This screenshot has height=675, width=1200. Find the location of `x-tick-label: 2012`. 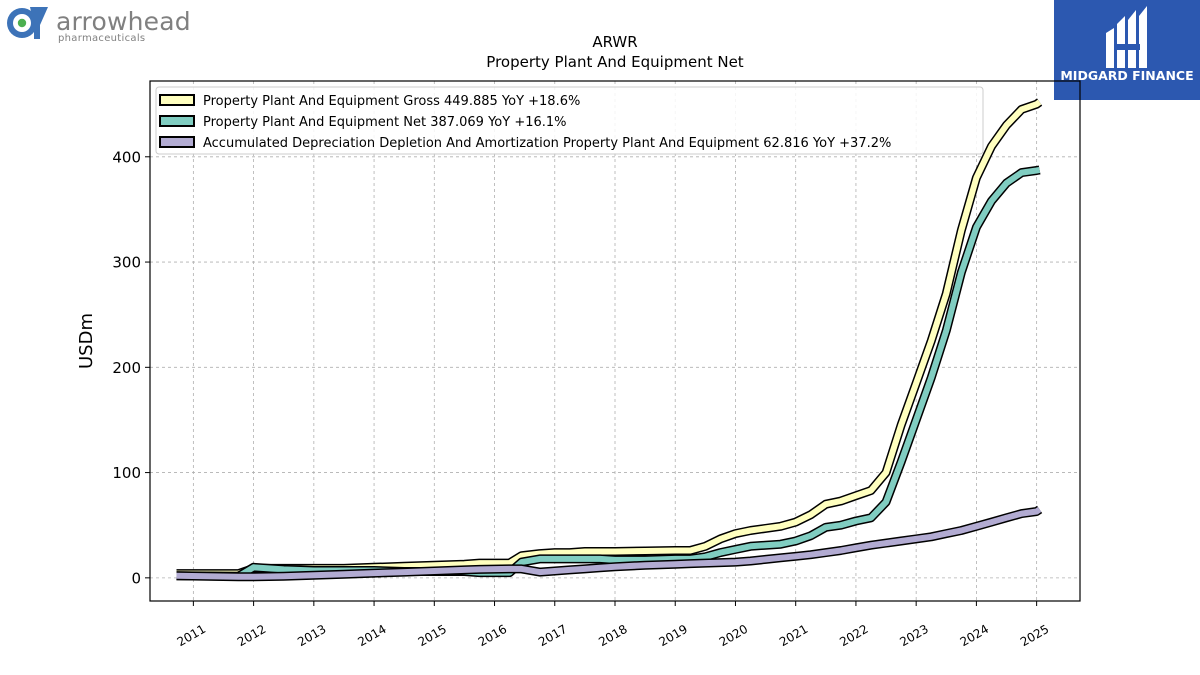

x-tick-label: 2012 is located at coordinates (251, 635).